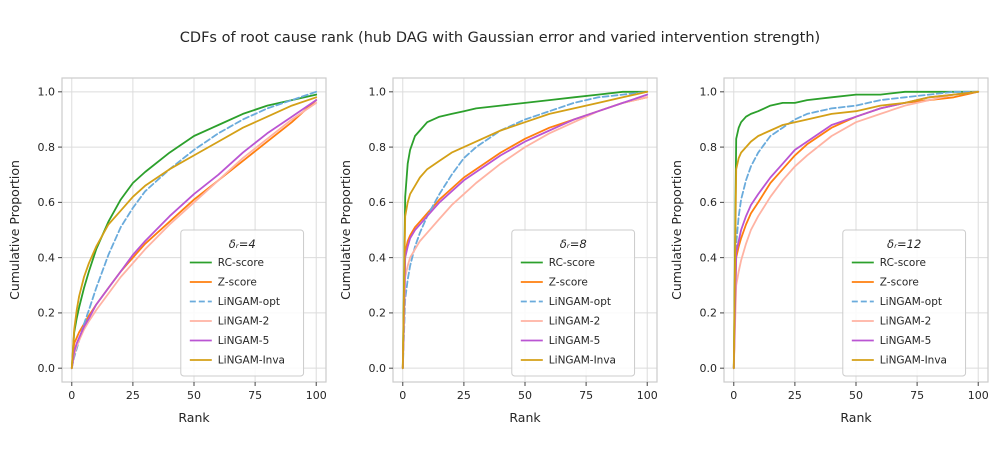 This screenshot has height=450, width=1000. What do you see at coordinates (573, 244) in the screenshot?
I see `legend-title: δᵣ=8` at bounding box center [573, 244].